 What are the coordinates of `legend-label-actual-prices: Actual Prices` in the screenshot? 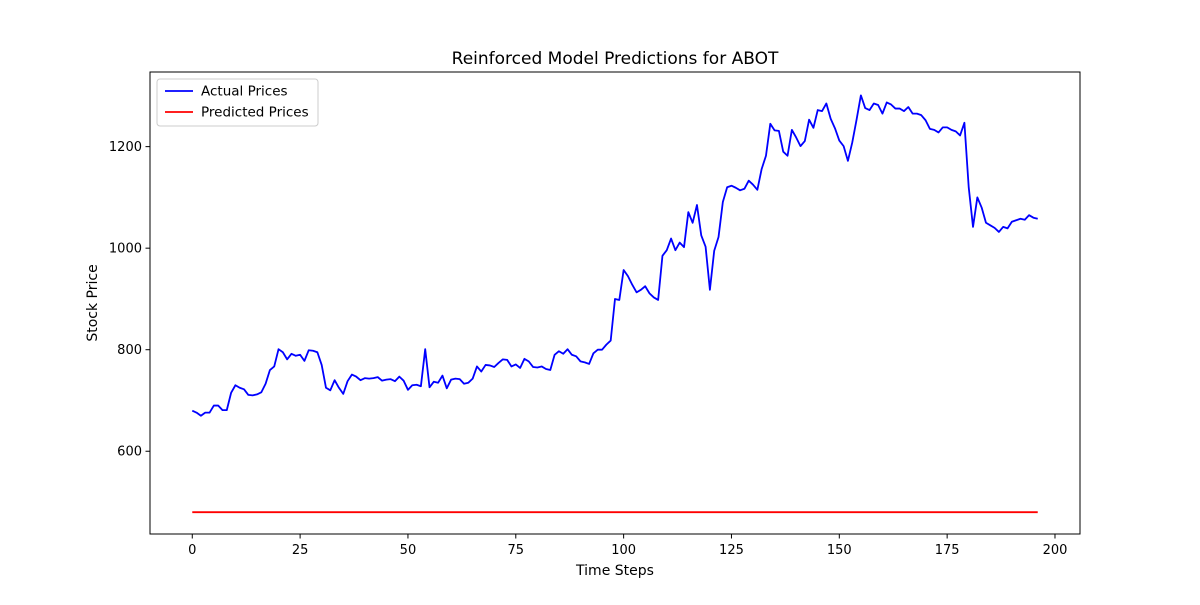 It's located at (244, 92).